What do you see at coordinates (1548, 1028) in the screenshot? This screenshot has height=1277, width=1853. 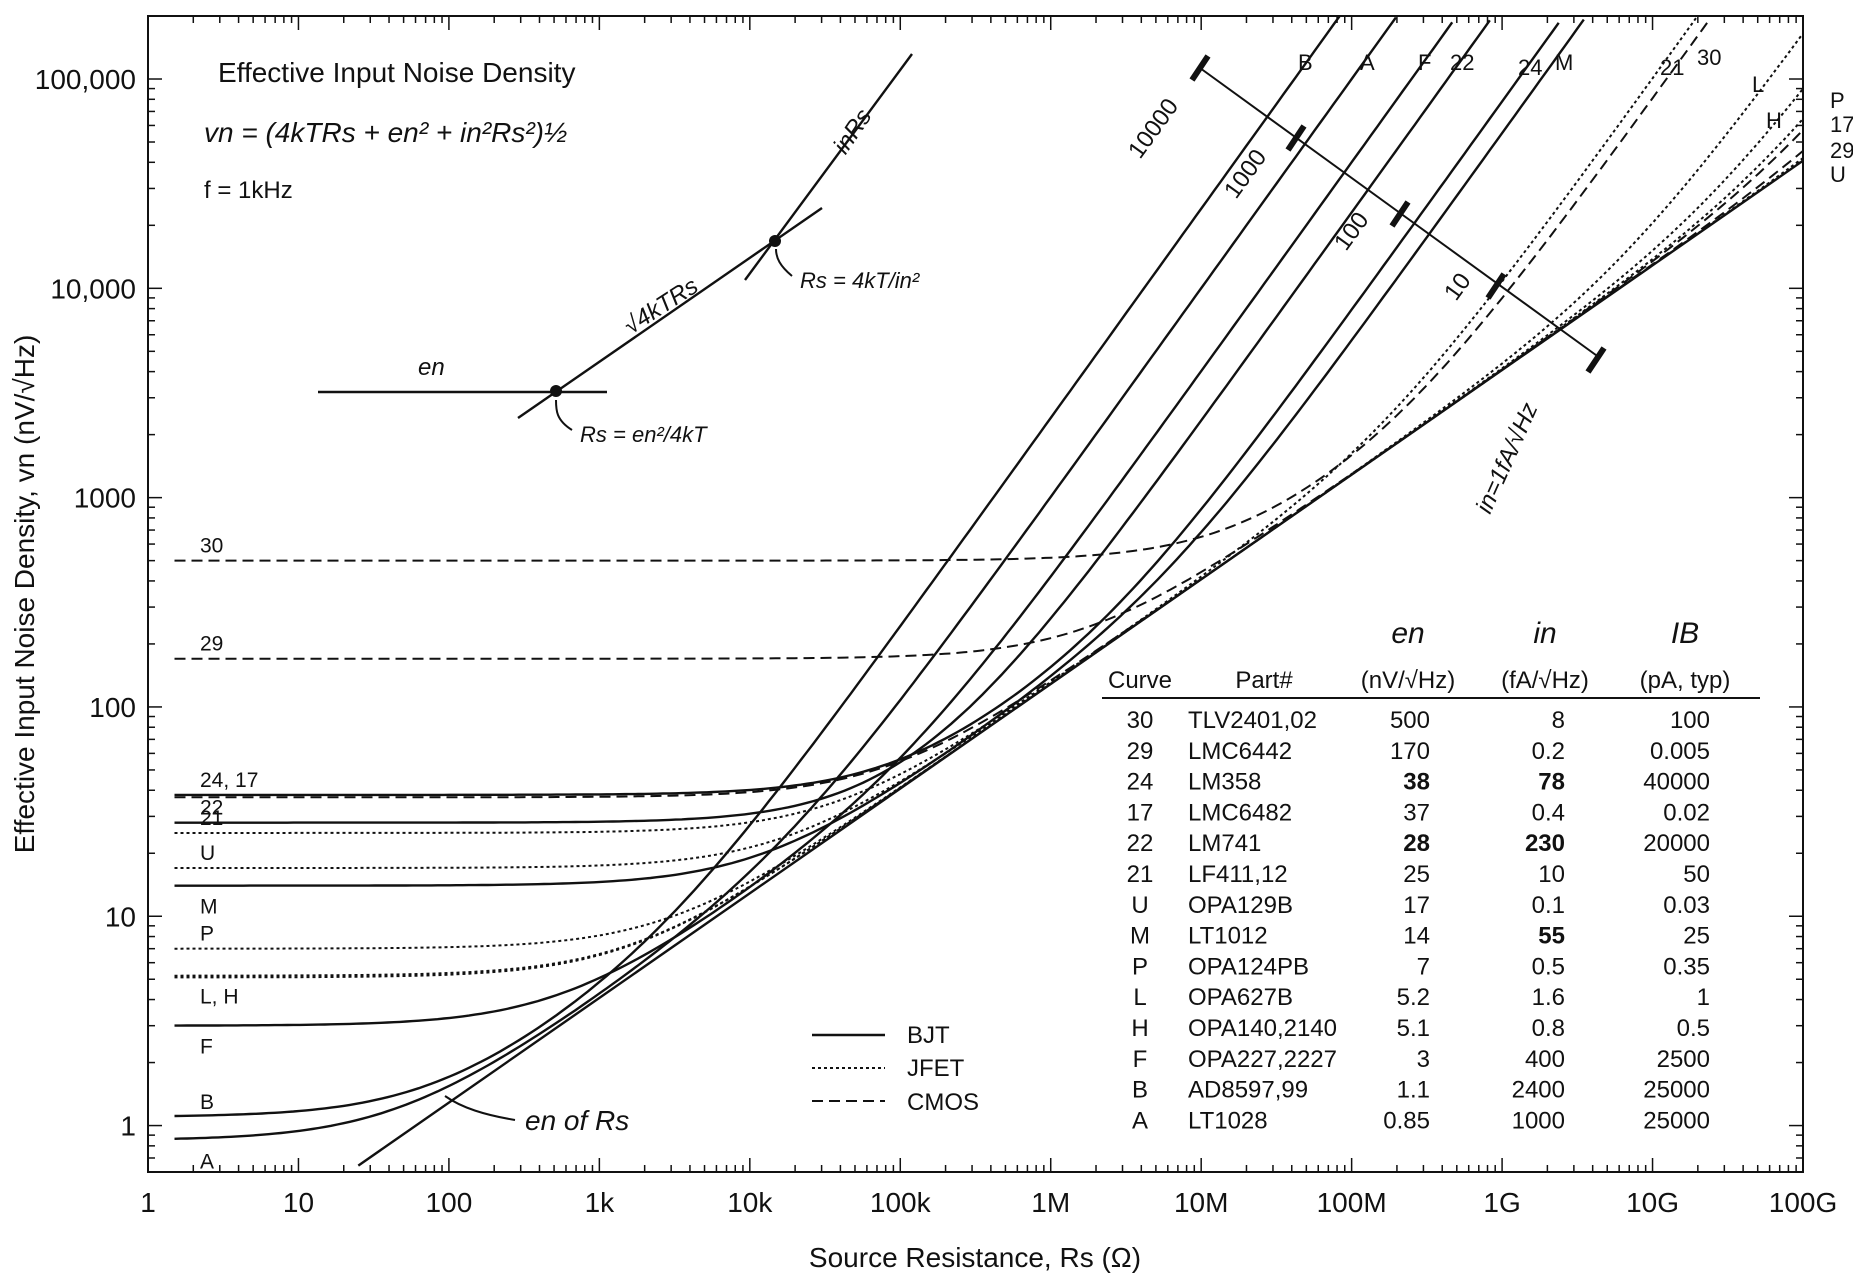 I see `table-in: 0.8` at bounding box center [1548, 1028].